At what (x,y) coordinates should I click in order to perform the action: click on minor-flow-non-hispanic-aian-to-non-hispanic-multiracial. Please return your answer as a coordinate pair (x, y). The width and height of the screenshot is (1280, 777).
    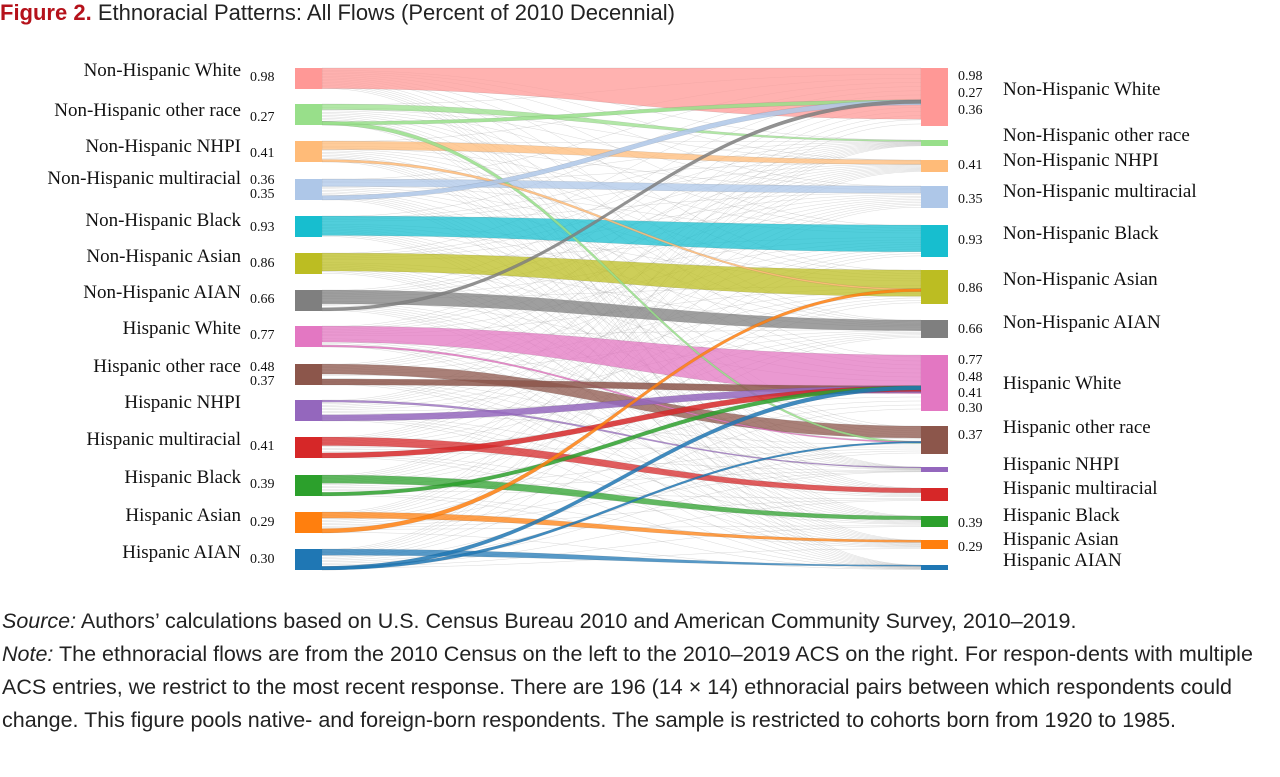
    Looking at the image, I should click on (621, 246).